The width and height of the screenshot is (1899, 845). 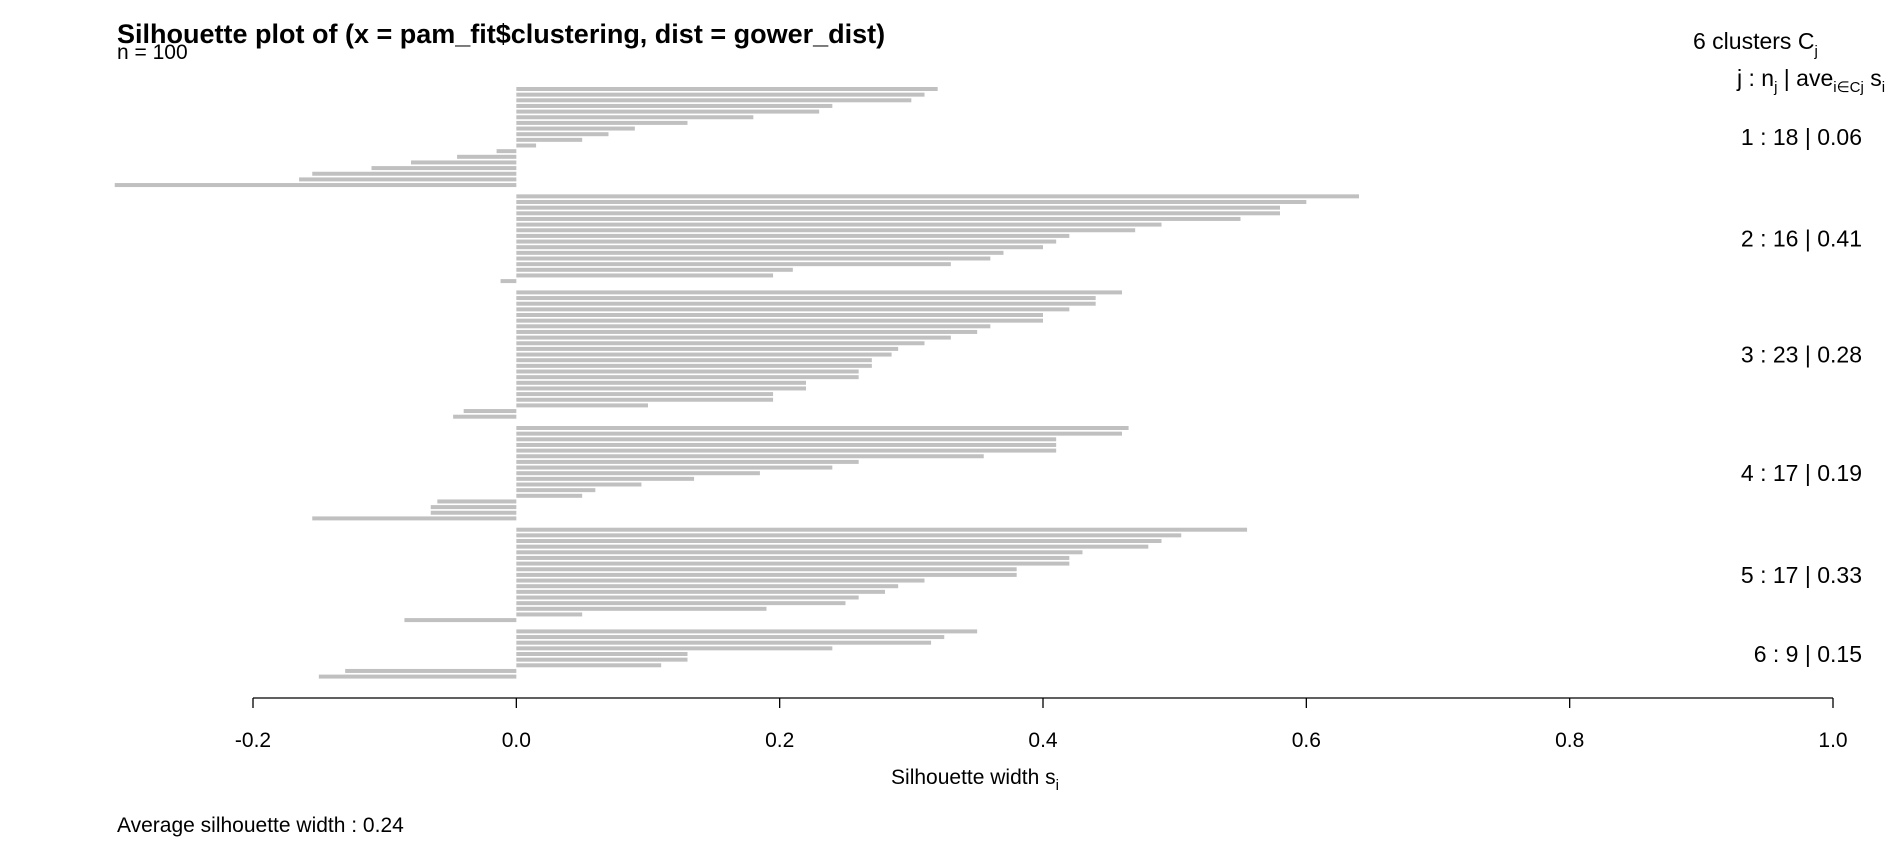 I want to click on x-axis-label: Silhouette width si, so click(x=975, y=780).